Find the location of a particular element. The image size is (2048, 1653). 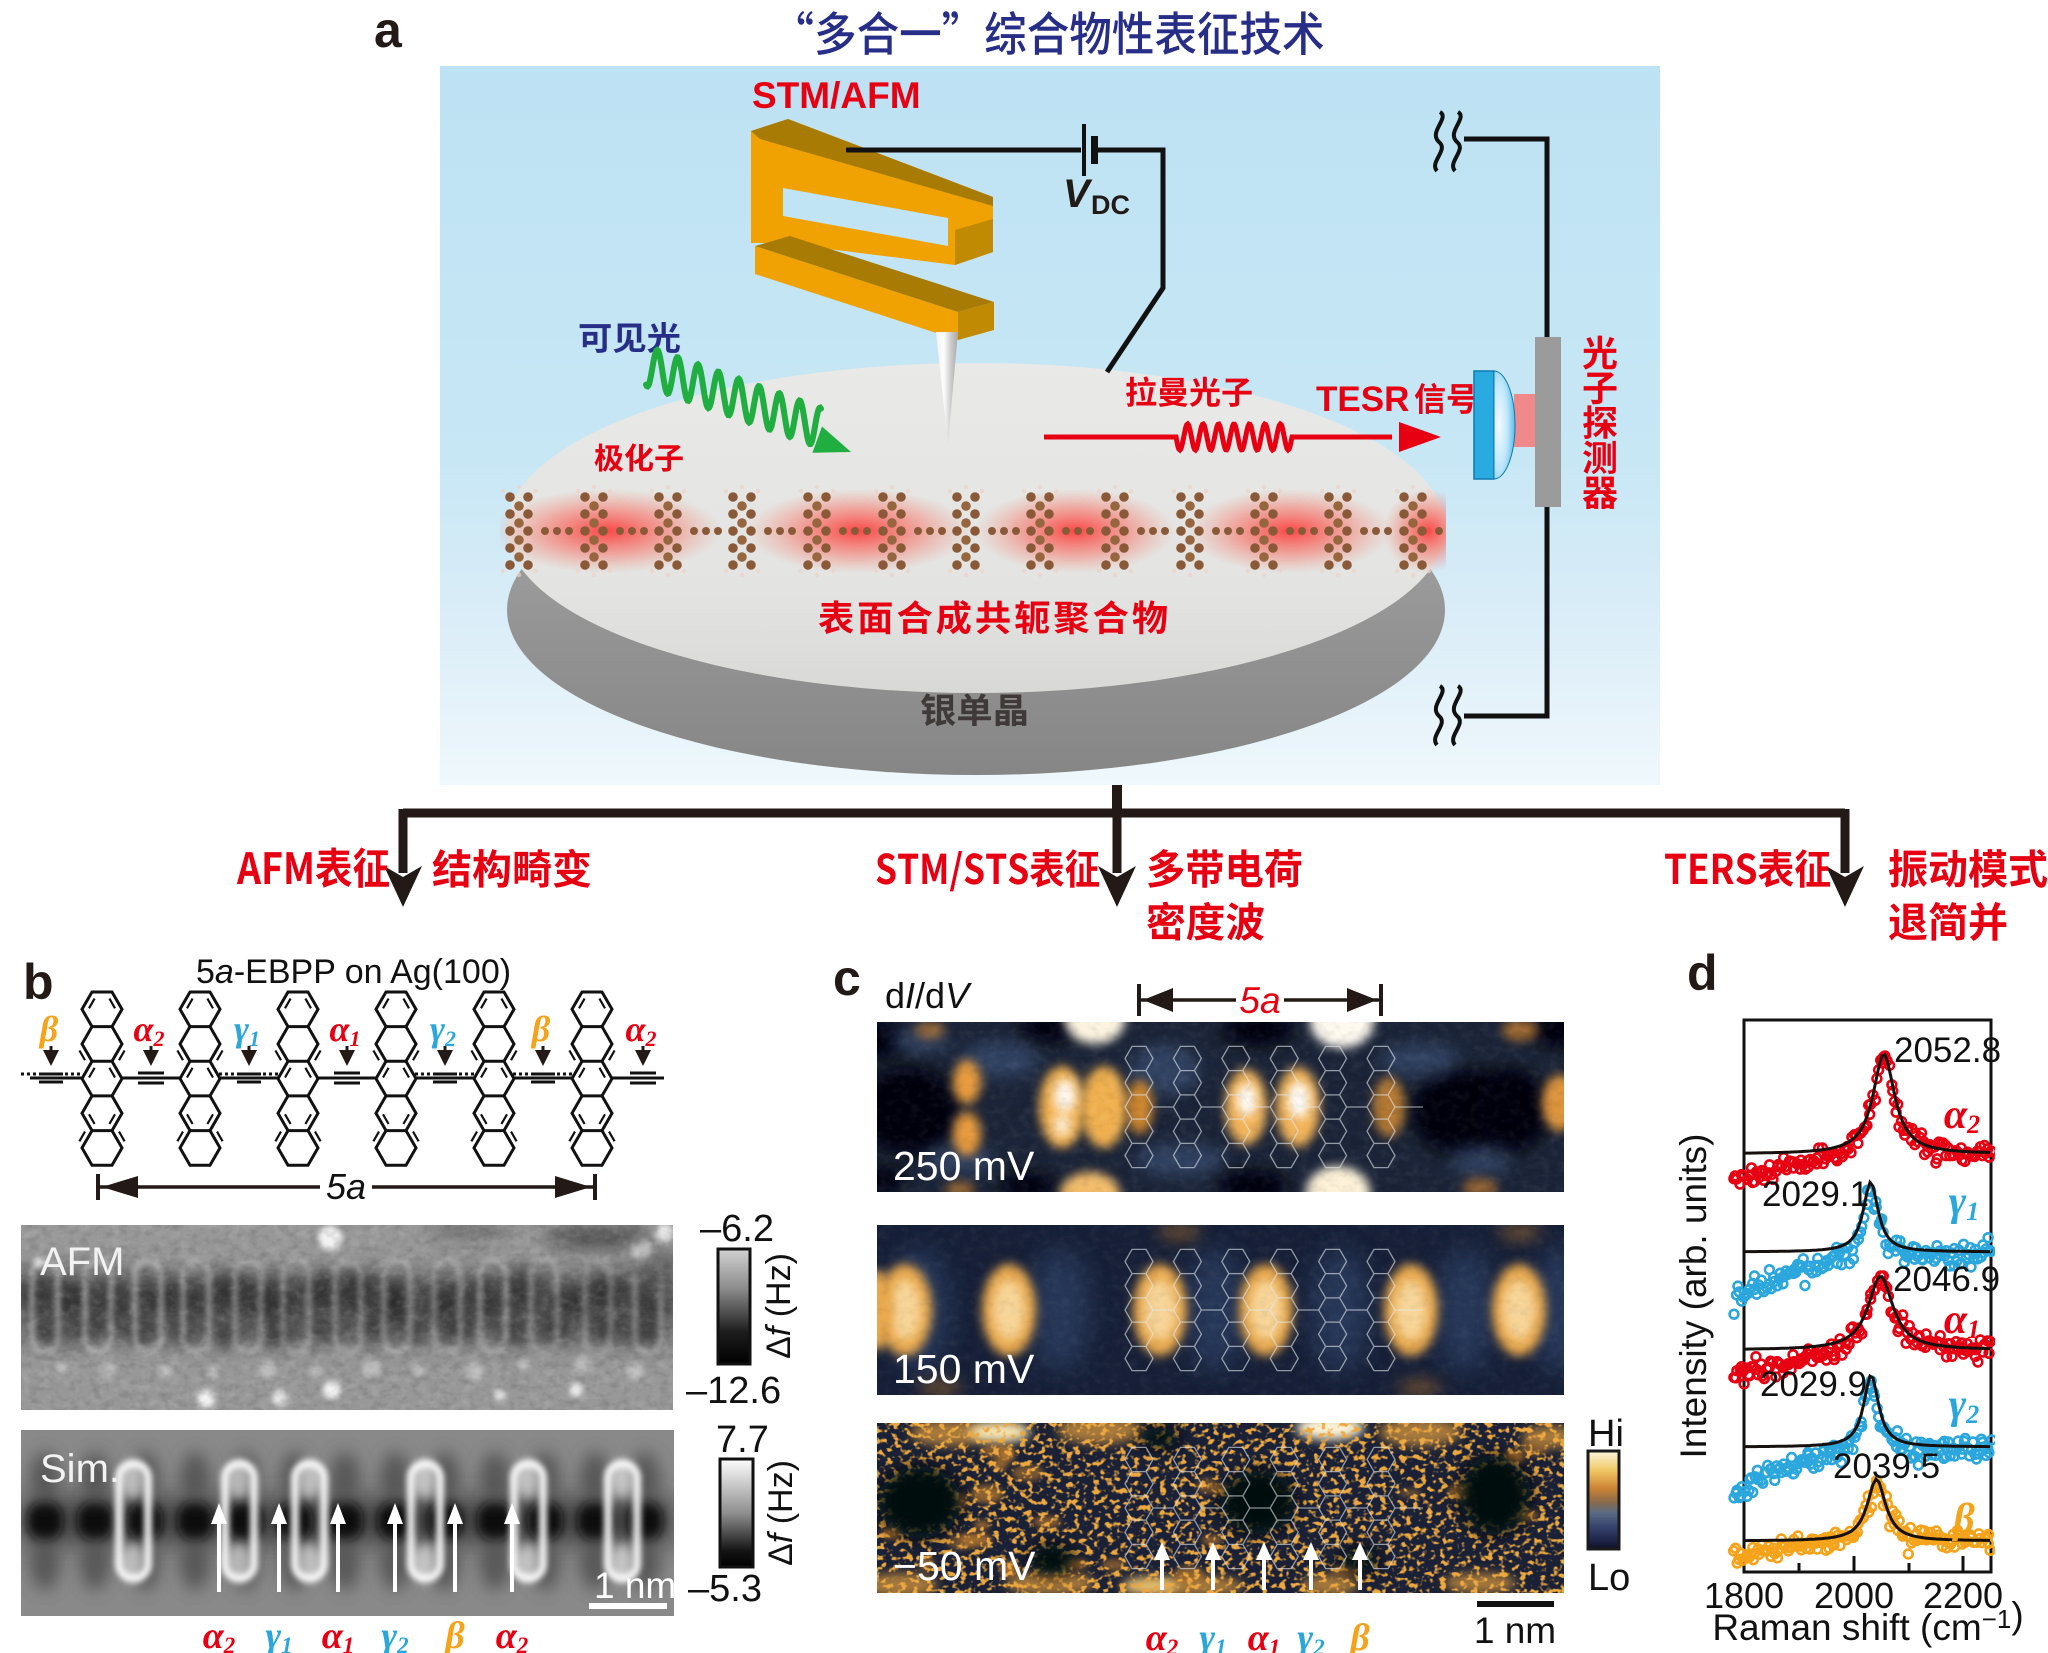

svg-text: Hi is located at coordinates (1606, 1434).